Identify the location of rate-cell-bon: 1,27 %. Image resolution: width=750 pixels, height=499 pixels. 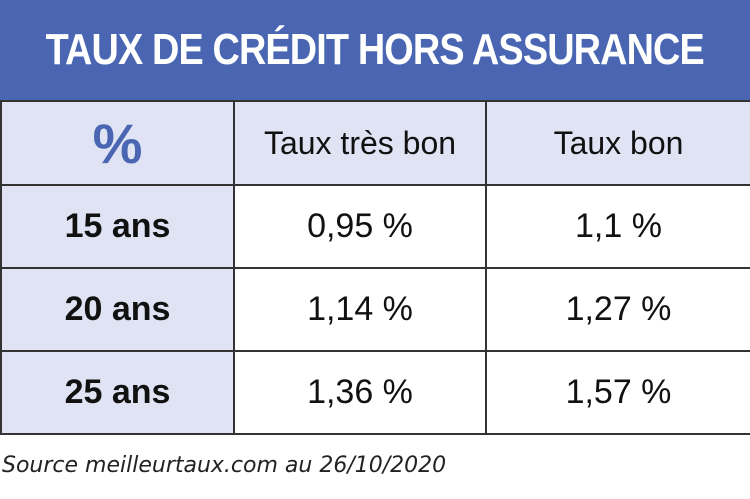
(617, 309).